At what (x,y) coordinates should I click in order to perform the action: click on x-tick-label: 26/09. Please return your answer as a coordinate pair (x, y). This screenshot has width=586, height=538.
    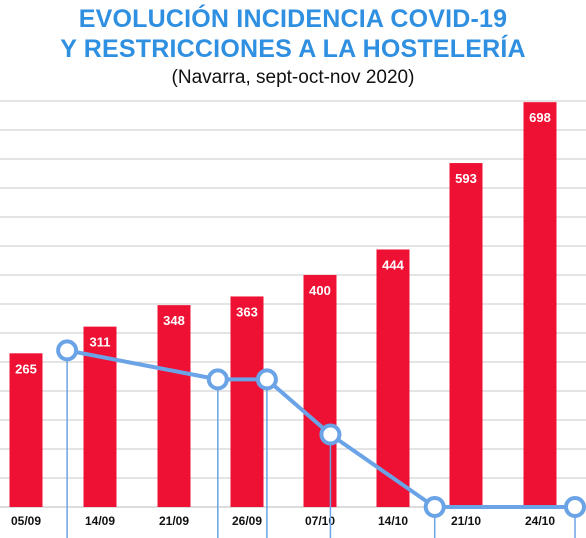
    Looking at the image, I should click on (247, 521).